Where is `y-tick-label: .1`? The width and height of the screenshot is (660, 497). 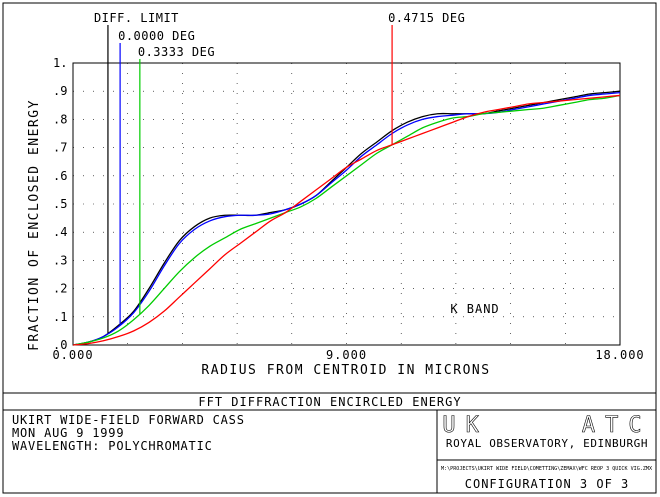
y-tick-label: .1 is located at coordinates (60, 317).